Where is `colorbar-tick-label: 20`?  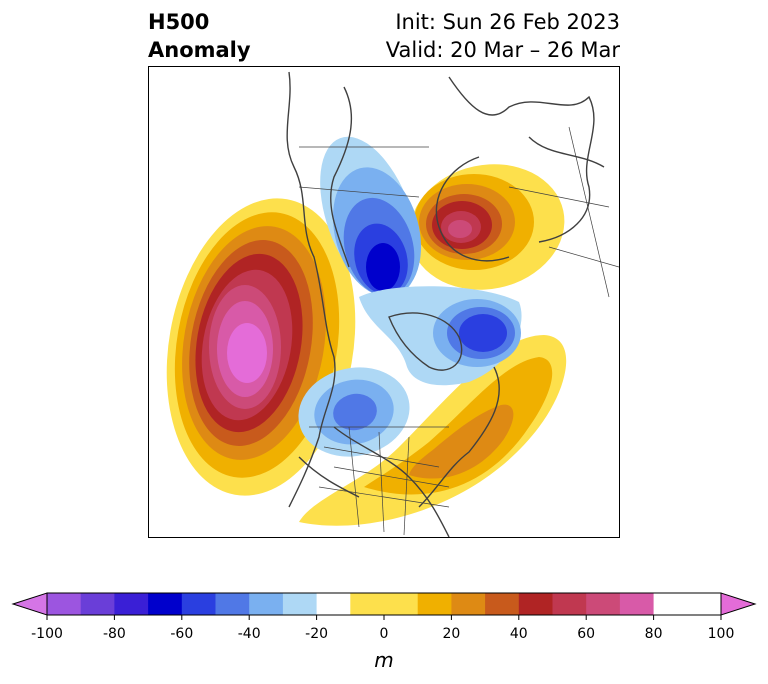 colorbar-tick-label: 20 is located at coordinates (451, 634).